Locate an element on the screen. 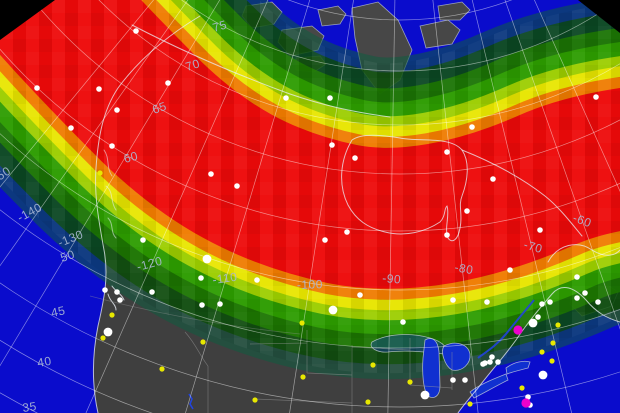 The image size is (620, 413). latitude-label: 40 is located at coordinates (44, 362).